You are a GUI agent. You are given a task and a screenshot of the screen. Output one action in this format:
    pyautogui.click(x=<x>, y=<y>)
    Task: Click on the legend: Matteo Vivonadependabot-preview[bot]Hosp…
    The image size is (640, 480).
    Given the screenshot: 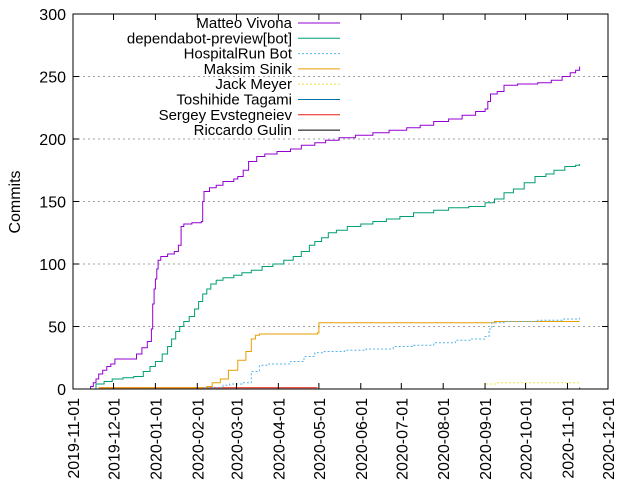 What is the action you would take?
    pyautogui.click(x=233, y=77)
    